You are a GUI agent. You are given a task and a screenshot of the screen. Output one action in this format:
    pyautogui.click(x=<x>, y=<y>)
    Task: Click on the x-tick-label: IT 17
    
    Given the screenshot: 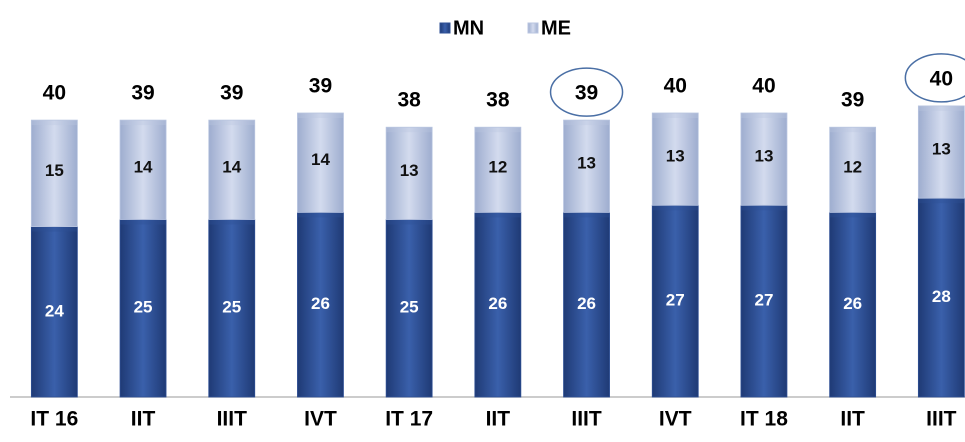 What is the action you would take?
    pyautogui.click(x=409, y=419)
    